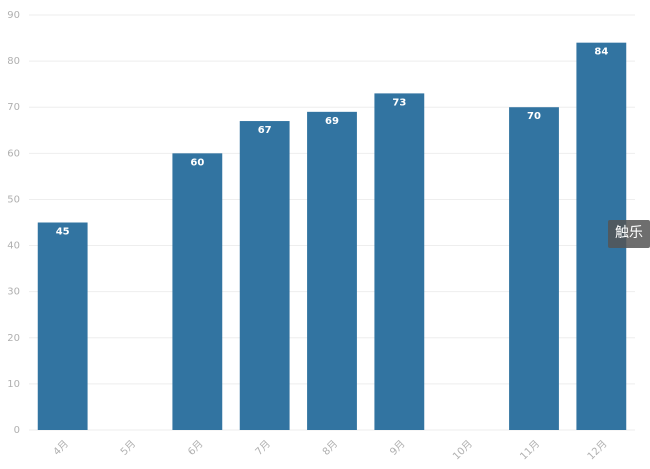 The width and height of the screenshot is (650, 469). Describe the element at coordinates (13, 338) in the screenshot. I see `y-tick-label: 20` at that location.